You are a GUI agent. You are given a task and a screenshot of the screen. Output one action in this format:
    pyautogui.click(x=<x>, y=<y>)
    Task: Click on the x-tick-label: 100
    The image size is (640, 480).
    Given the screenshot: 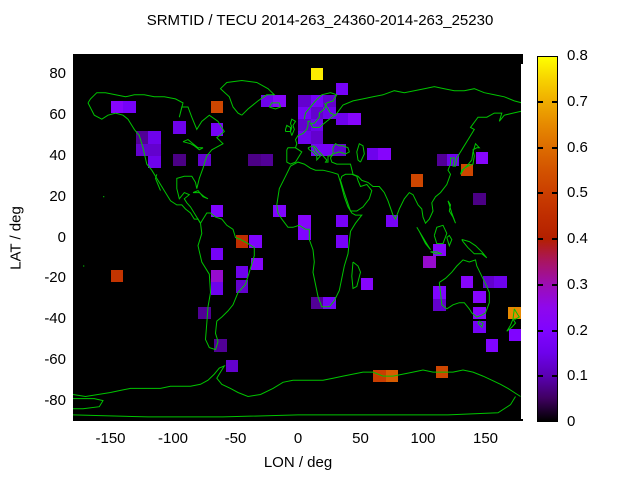 What is the action you would take?
    pyautogui.click(x=423, y=438)
    